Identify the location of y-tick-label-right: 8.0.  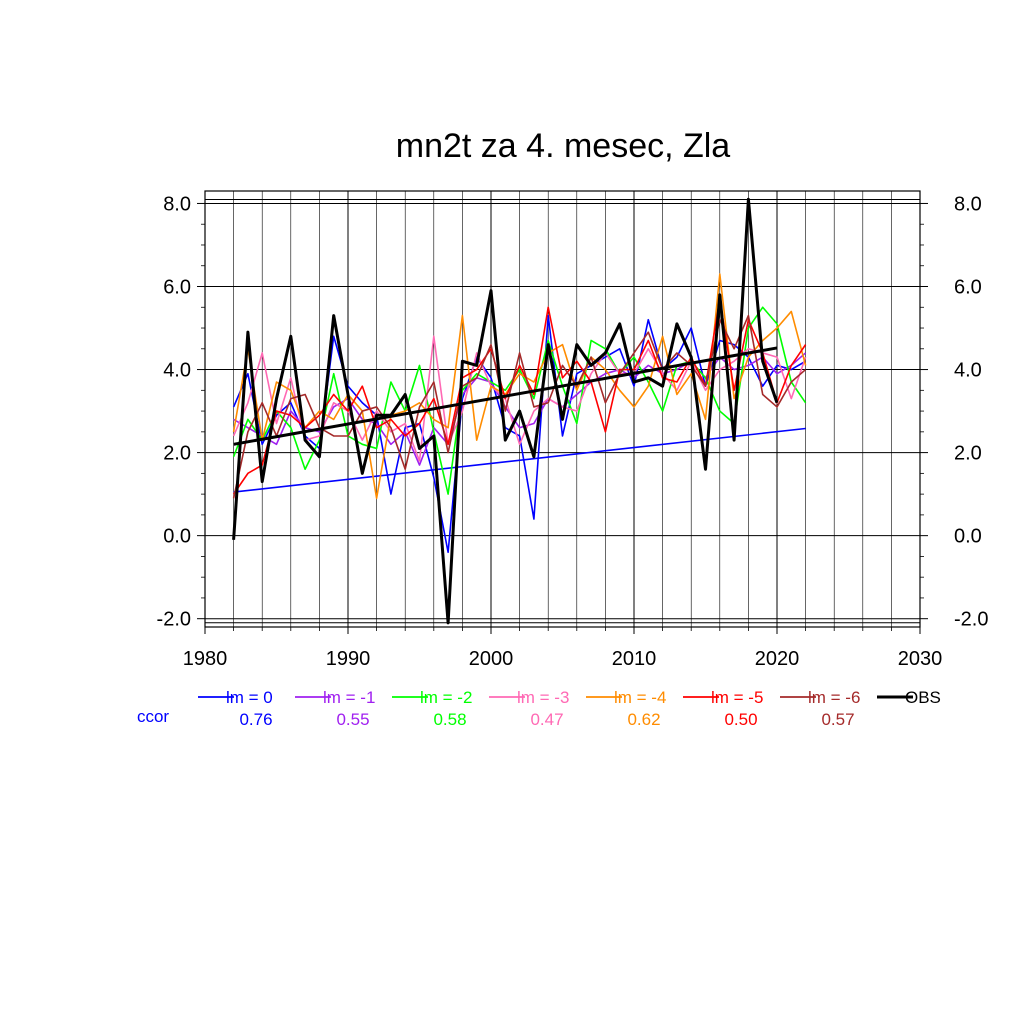
(968, 204).